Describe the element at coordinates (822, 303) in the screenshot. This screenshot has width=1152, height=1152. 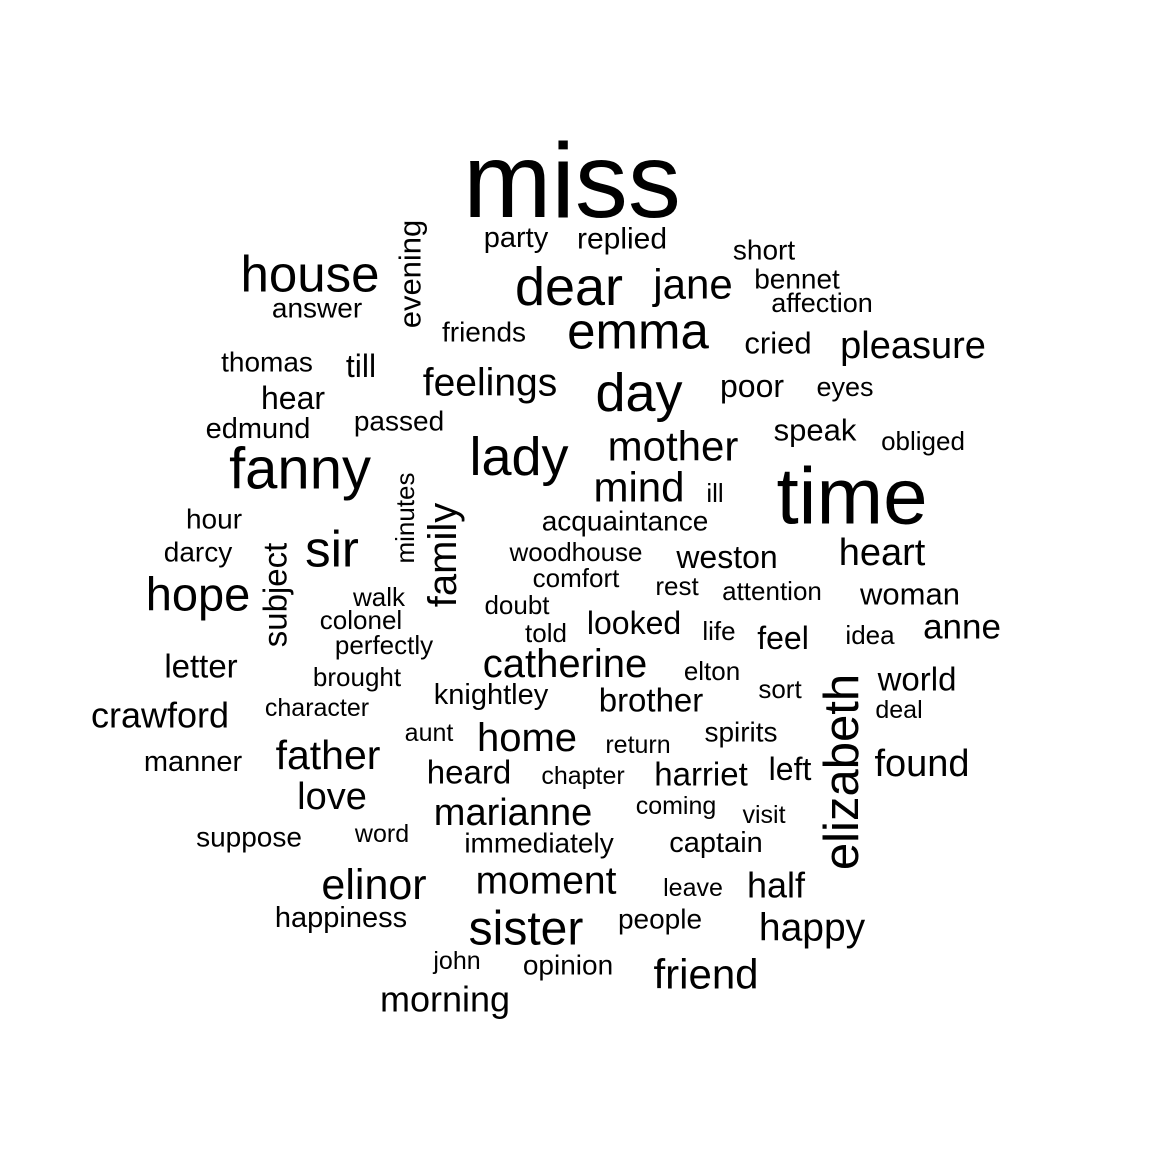
I see `word-affection: affection` at that location.